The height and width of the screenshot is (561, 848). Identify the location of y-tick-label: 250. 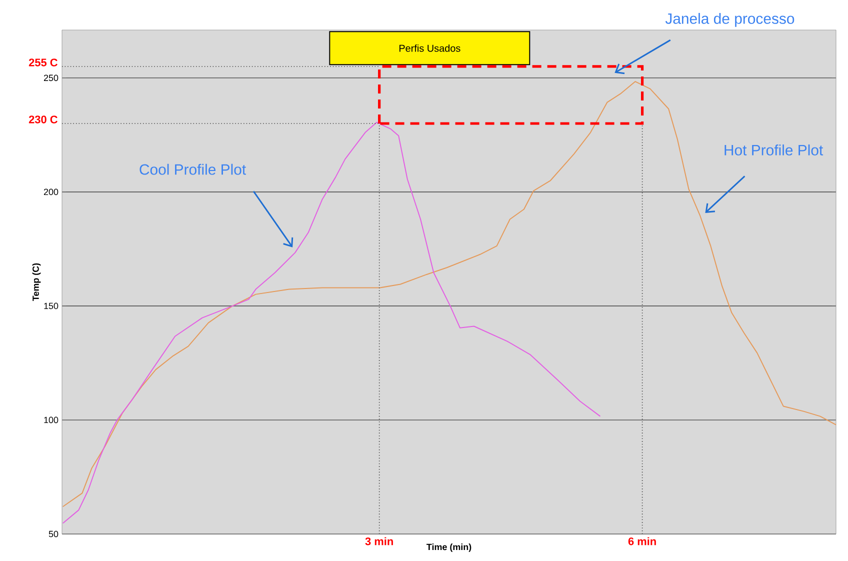
(51, 78).